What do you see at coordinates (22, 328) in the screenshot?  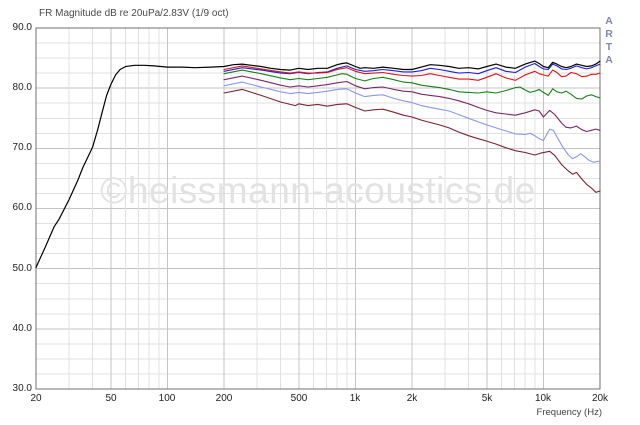 I see `y-tick-label: 40.0` at bounding box center [22, 328].